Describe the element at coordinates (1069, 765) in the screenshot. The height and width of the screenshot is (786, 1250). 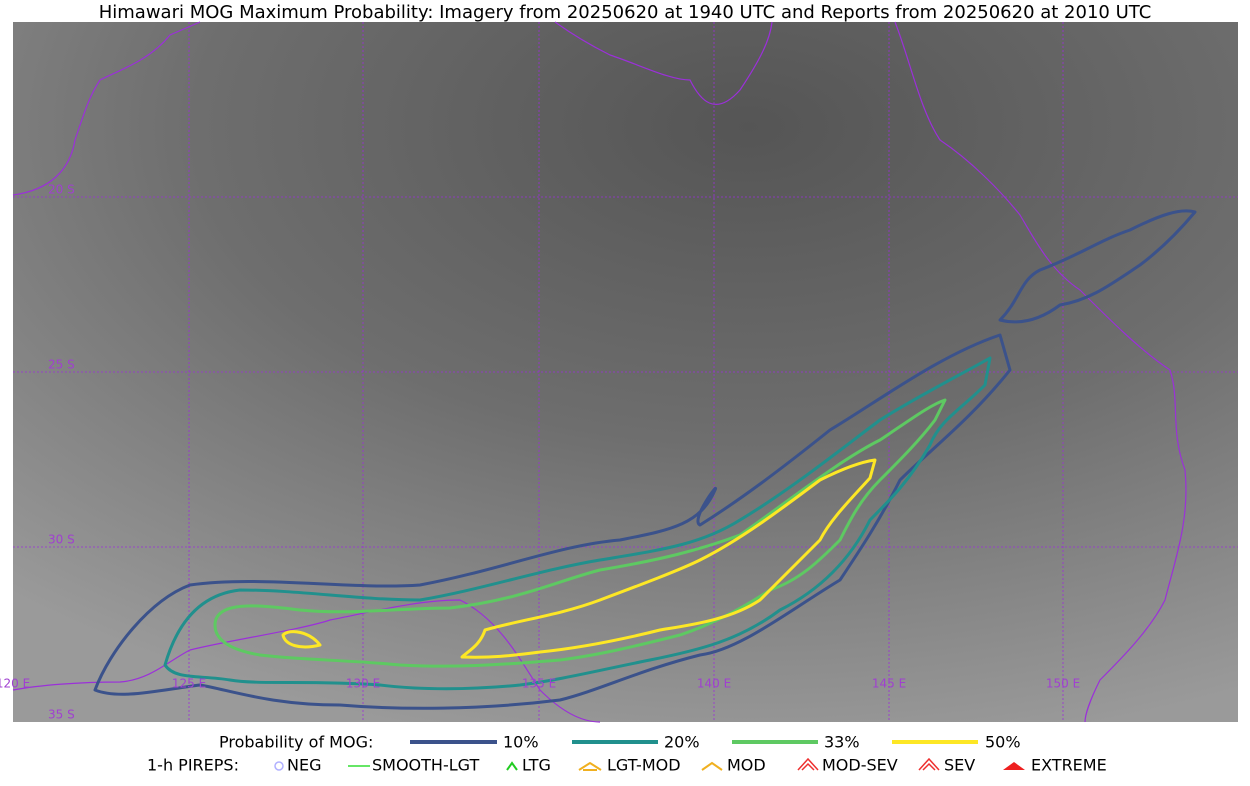
I see `legend-item: EXTREME` at that location.